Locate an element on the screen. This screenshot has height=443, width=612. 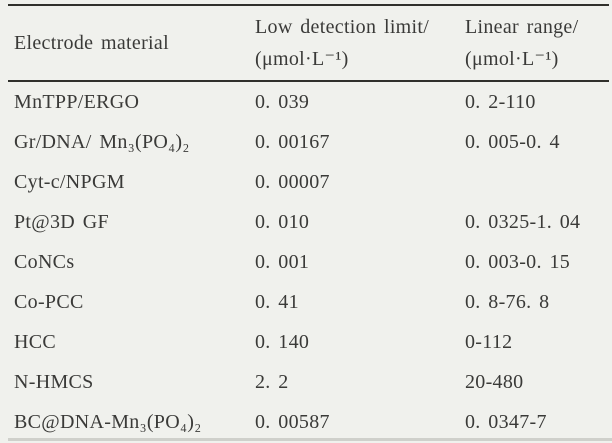
table-row: HCC 0. 140 0-112 is located at coordinates (308, 342).